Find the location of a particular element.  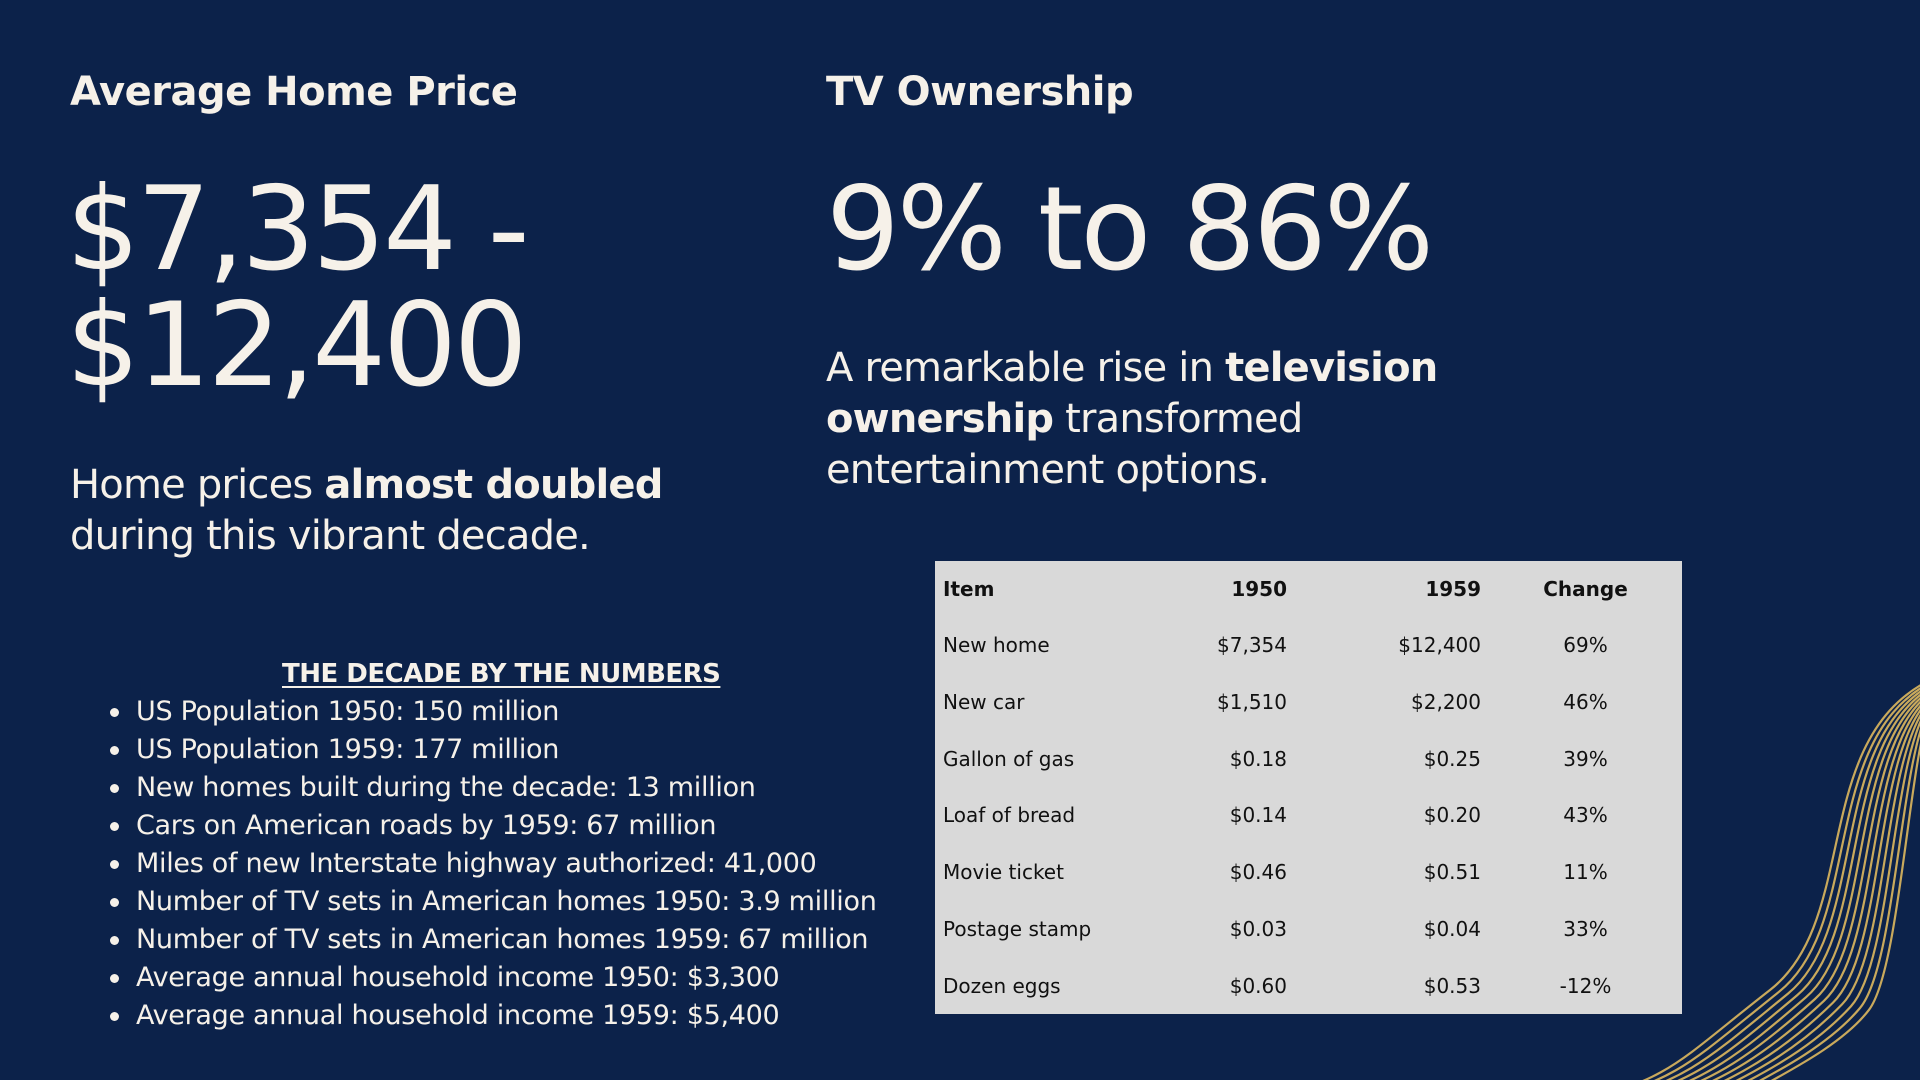

cell-change: 69% is located at coordinates (1585, 645).